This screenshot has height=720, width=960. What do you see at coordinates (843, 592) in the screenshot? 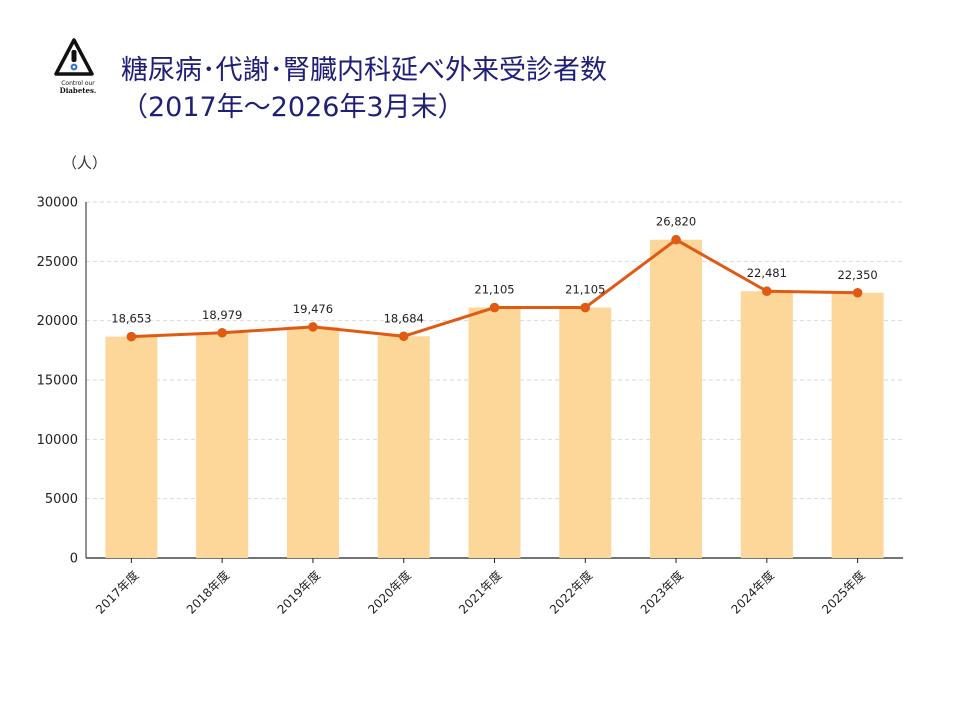
I see `x-tick-label: 2025年度` at bounding box center [843, 592].